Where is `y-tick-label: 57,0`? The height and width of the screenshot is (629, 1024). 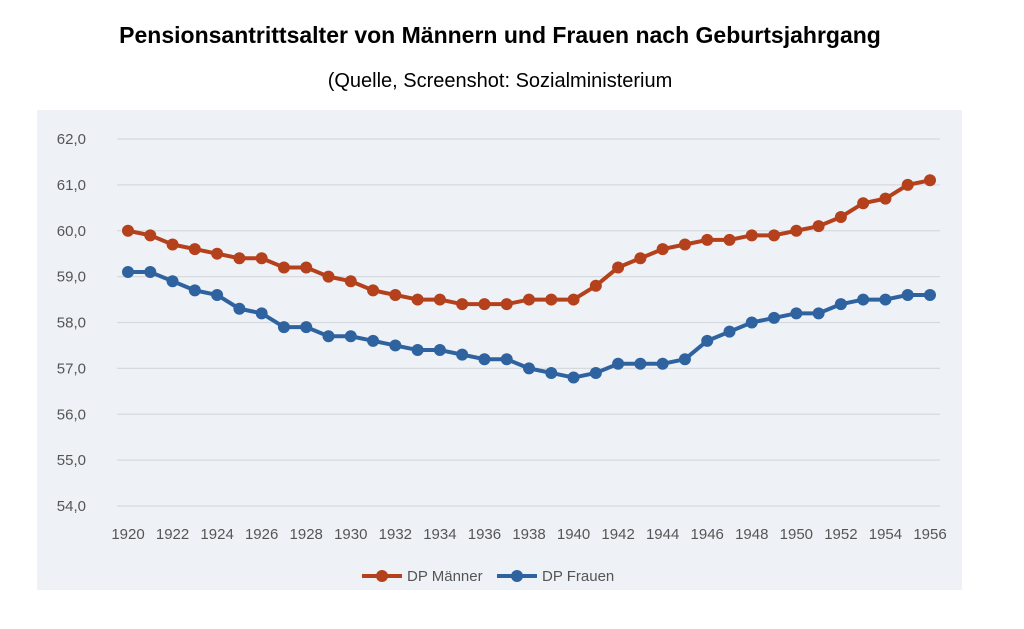 y-tick-label: 57,0 is located at coordinates (71, 368).